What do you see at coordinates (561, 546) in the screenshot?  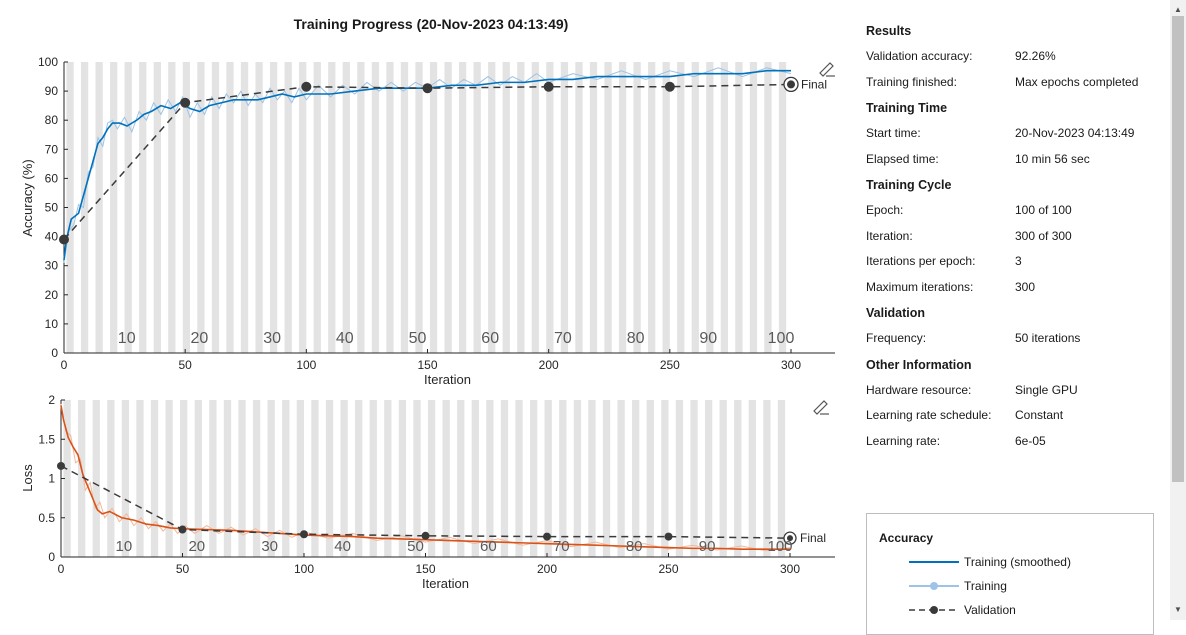 I see `epoch-label: 70` at bounding box center [561, 546].